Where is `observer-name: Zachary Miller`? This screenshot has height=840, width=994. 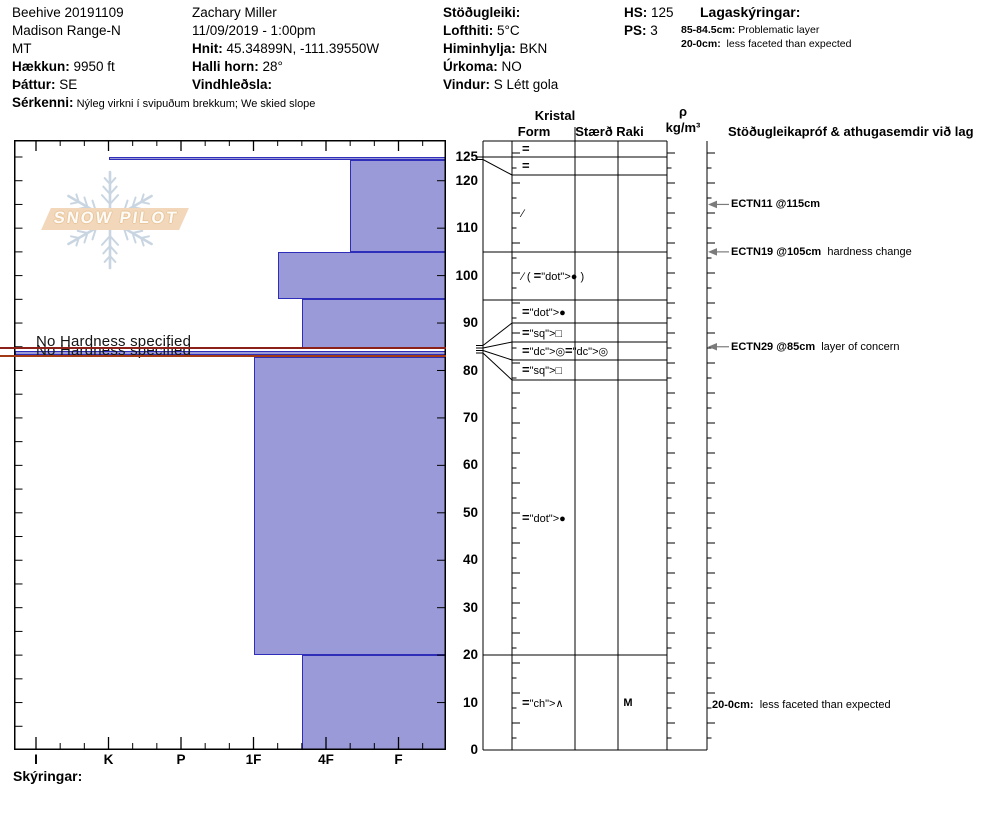 observer-name: Zachary Miller is located at coordinates (234, 12).